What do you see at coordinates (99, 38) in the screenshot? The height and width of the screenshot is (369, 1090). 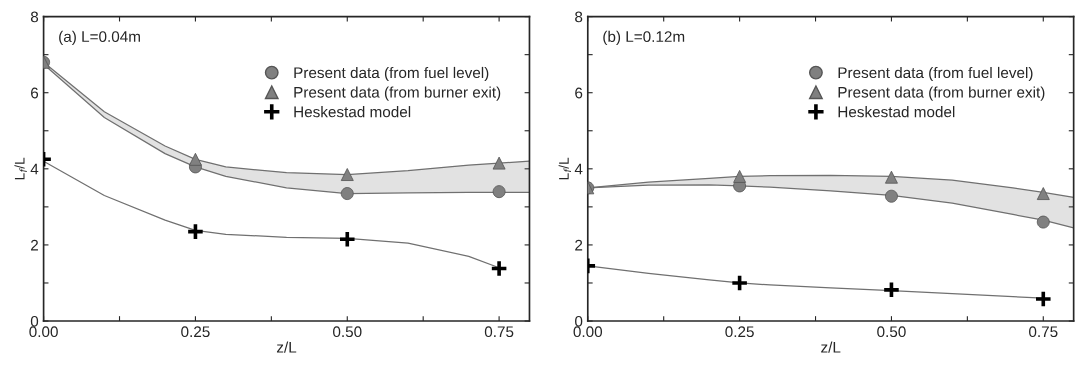 I see `annotation: (a) L=0.04m` at bounding box center [99, 38].